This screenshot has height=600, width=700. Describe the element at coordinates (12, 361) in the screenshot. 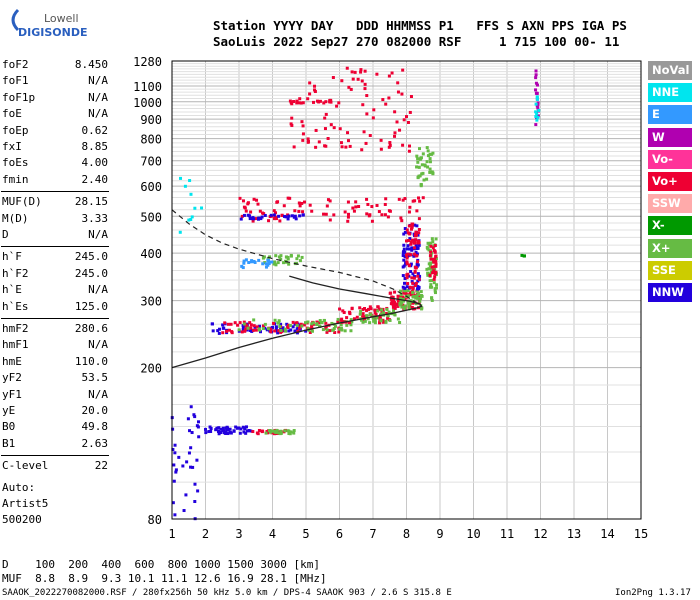

I see `param-name: hmE` at that location.